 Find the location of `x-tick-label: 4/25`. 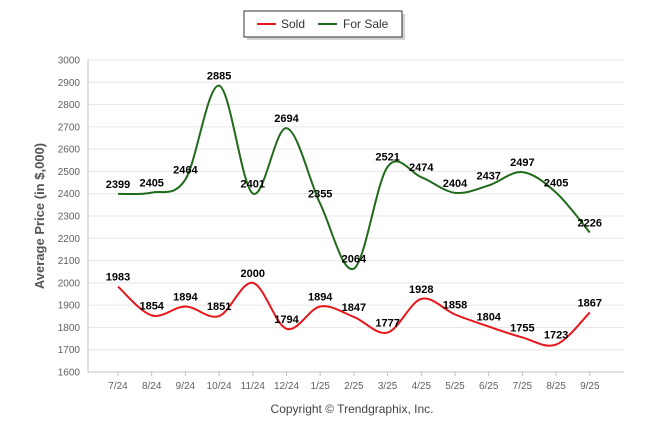

x-tick-label: 4/25 is located at coordinates (422, 386).